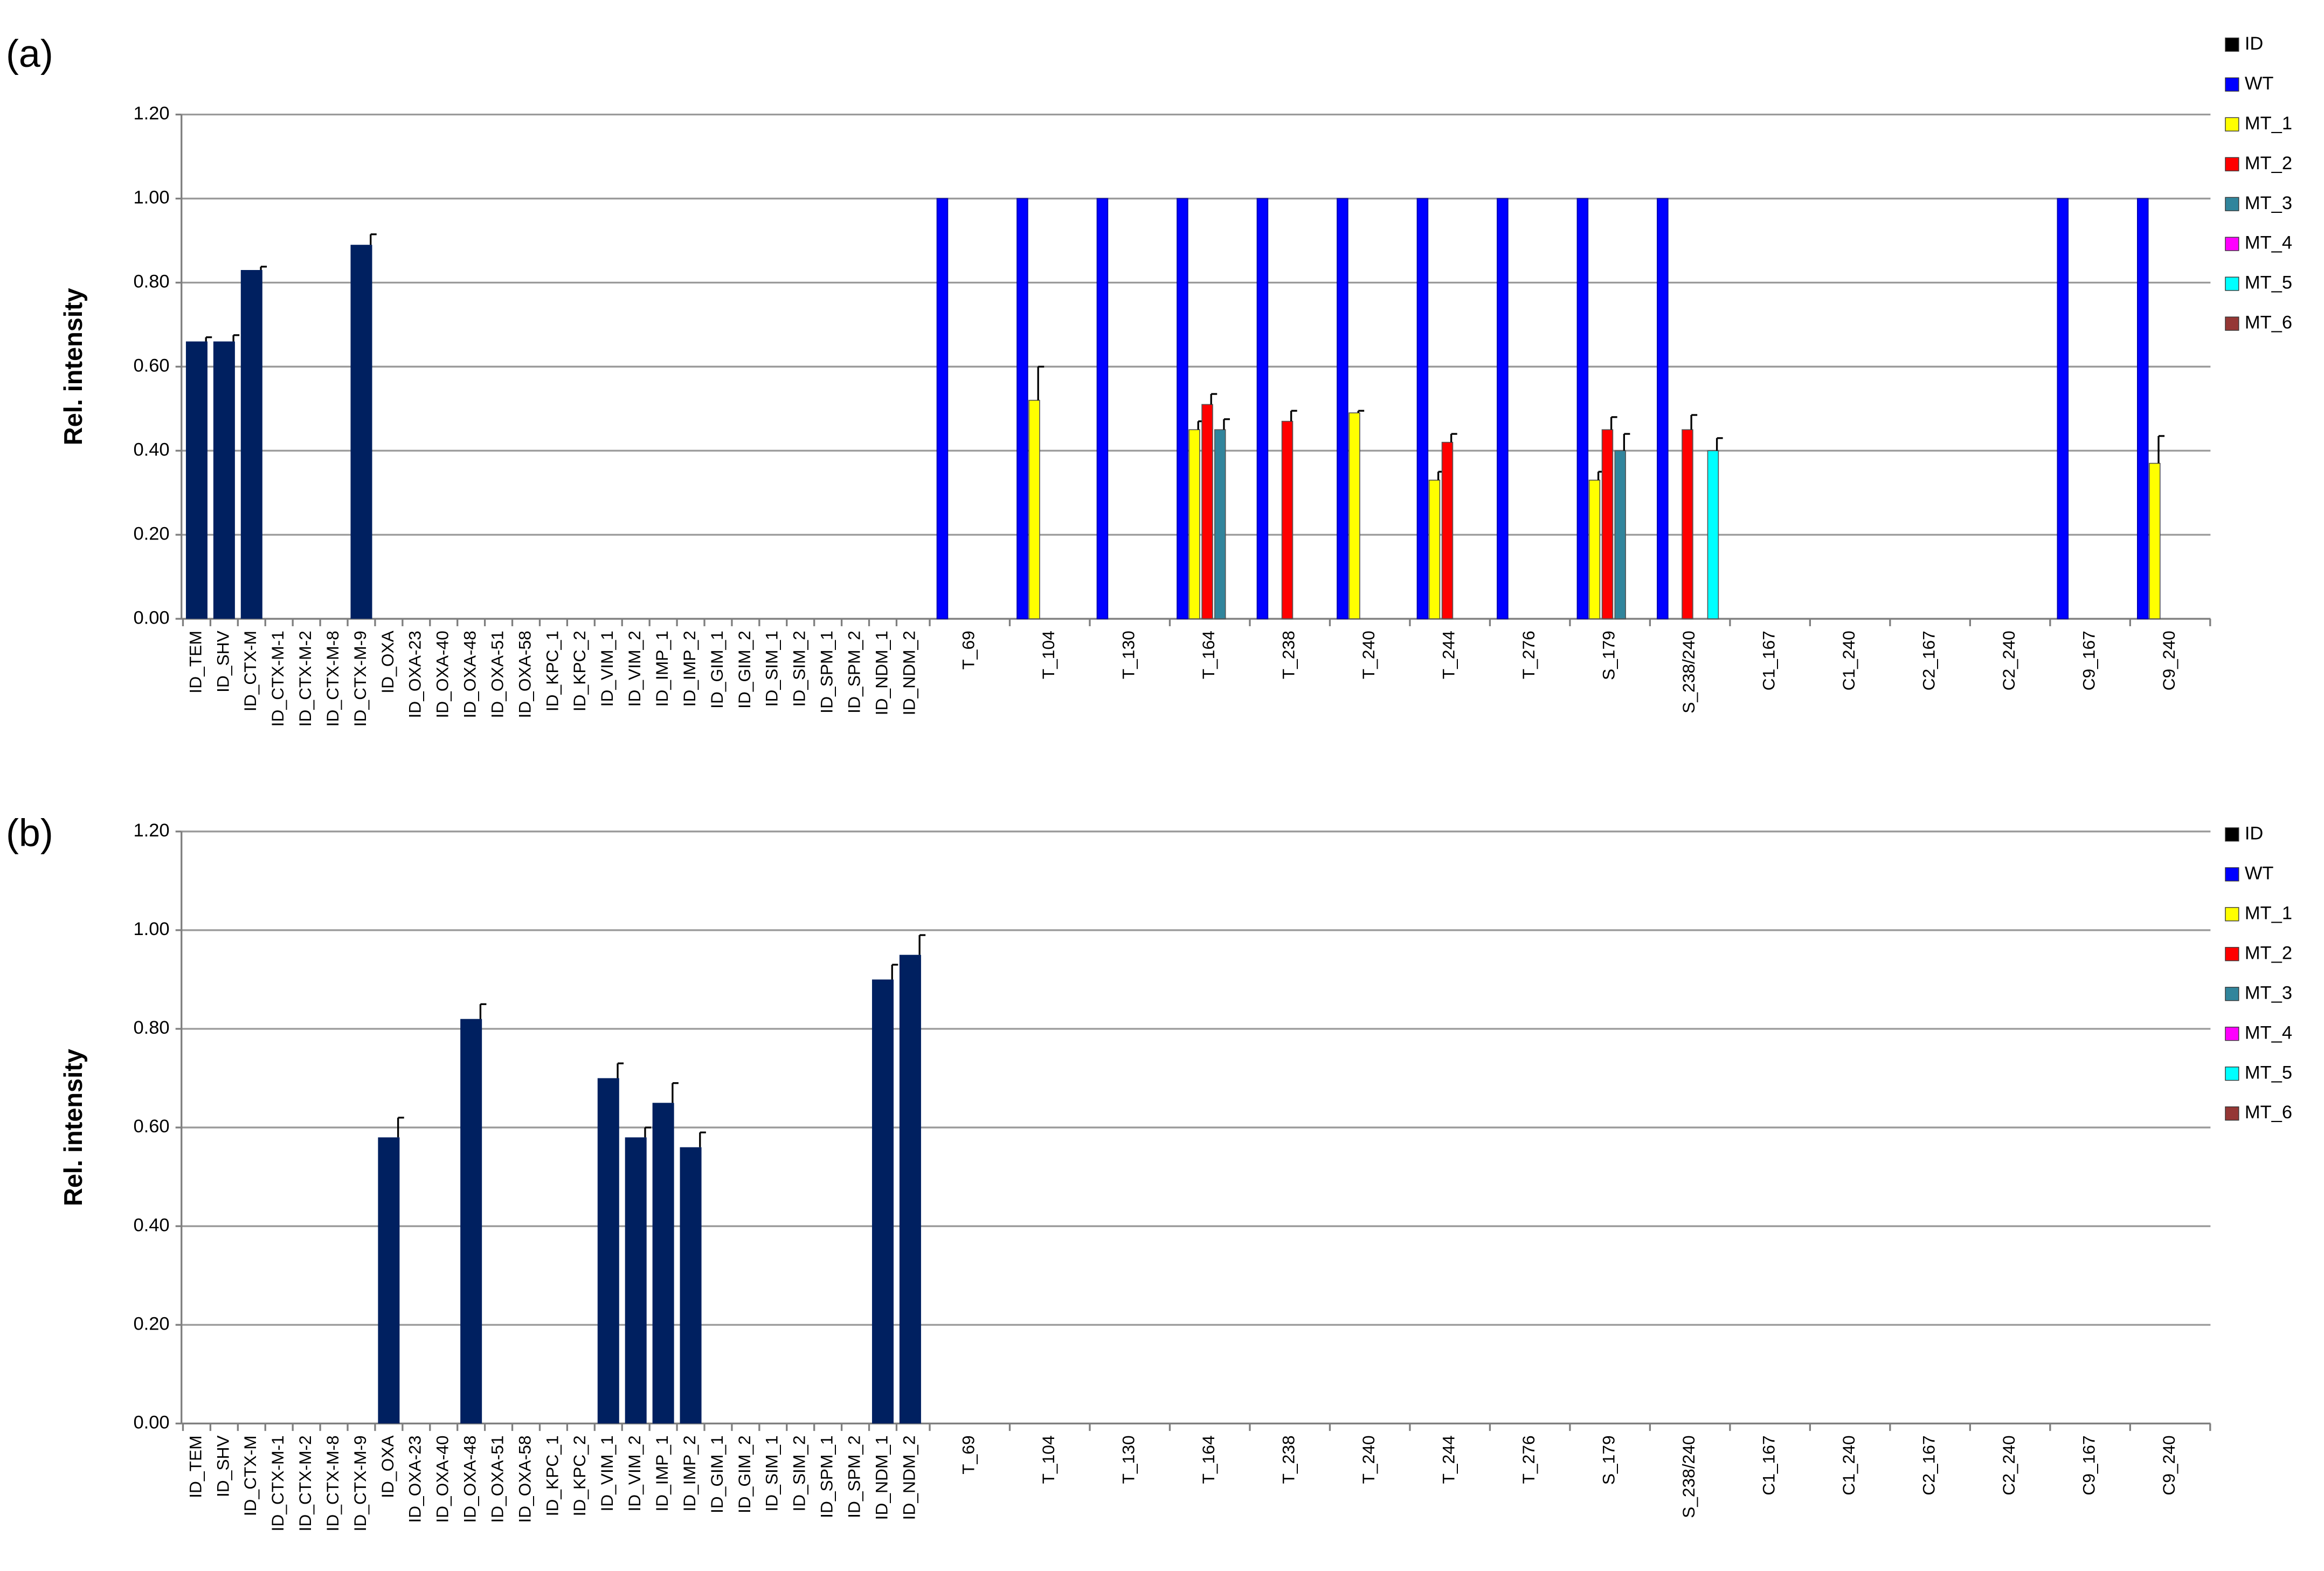 This screenshot has width=2324, height=1571. Describe the element at coordinates (634, 1473) in the screenshot. I see `x-tick-label: ID_VIM_2` at that location.